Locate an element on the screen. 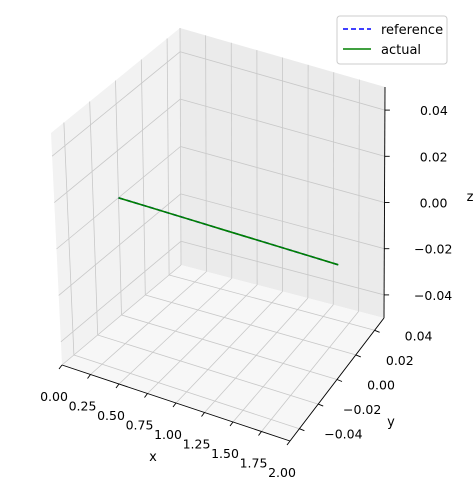  z-tick-label: 0.02 is located at coordinates (434, 156).